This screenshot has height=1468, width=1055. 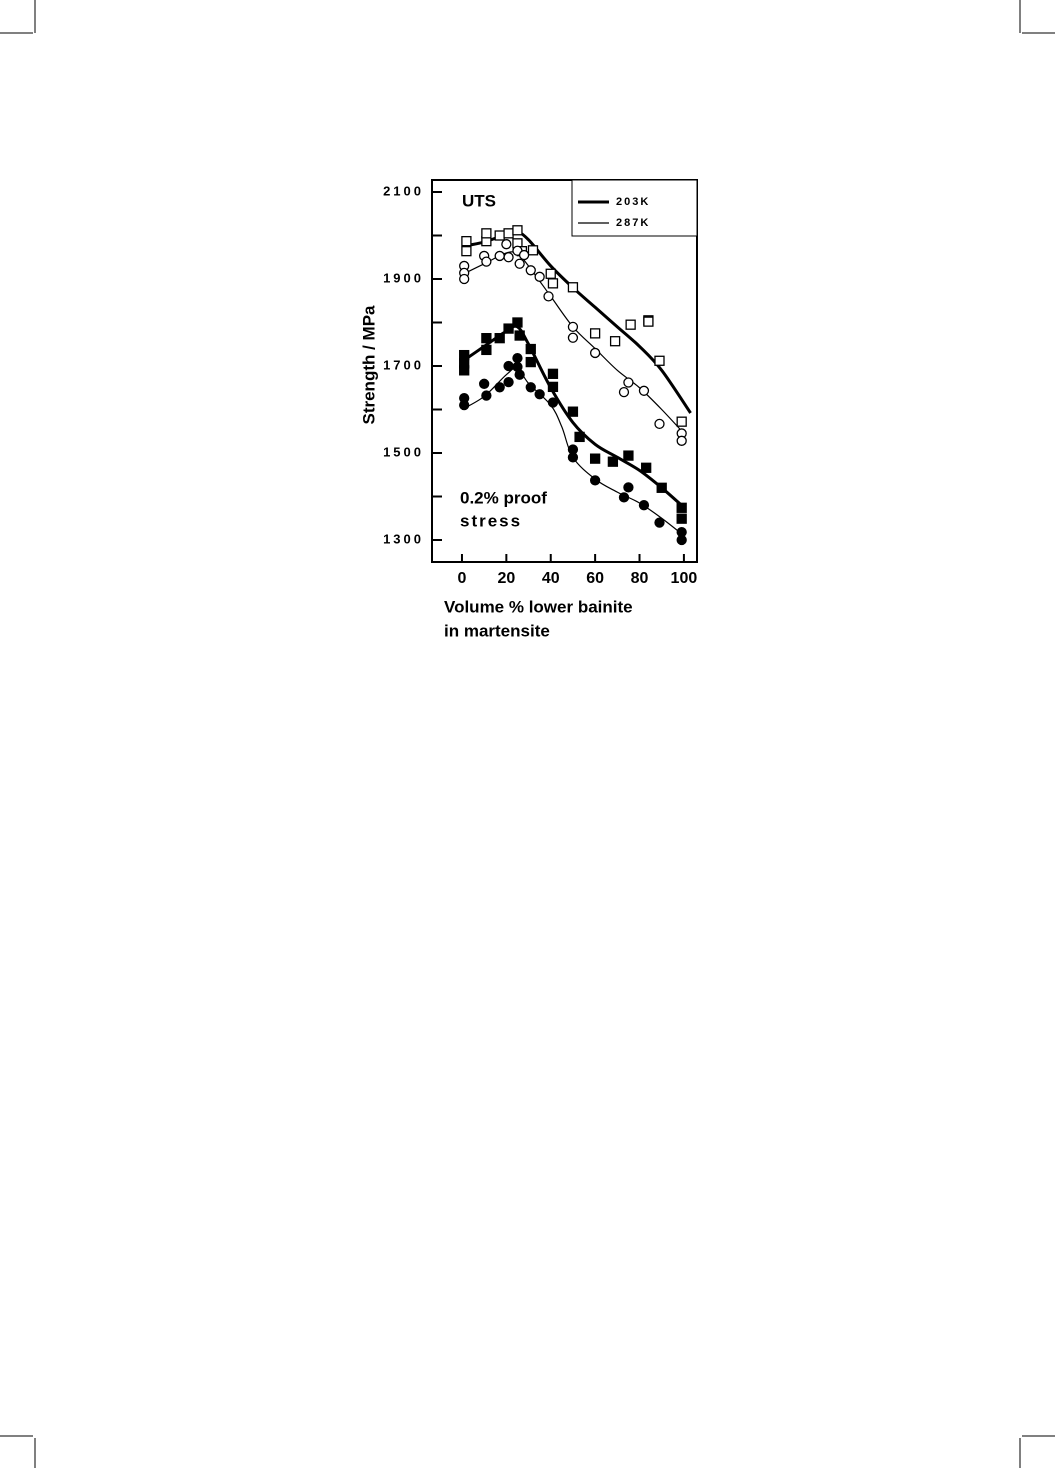 What do you see at coordinates (479, 200) in the screenshot?
I see `annotation: UTS` at bounding box center [479, 200].